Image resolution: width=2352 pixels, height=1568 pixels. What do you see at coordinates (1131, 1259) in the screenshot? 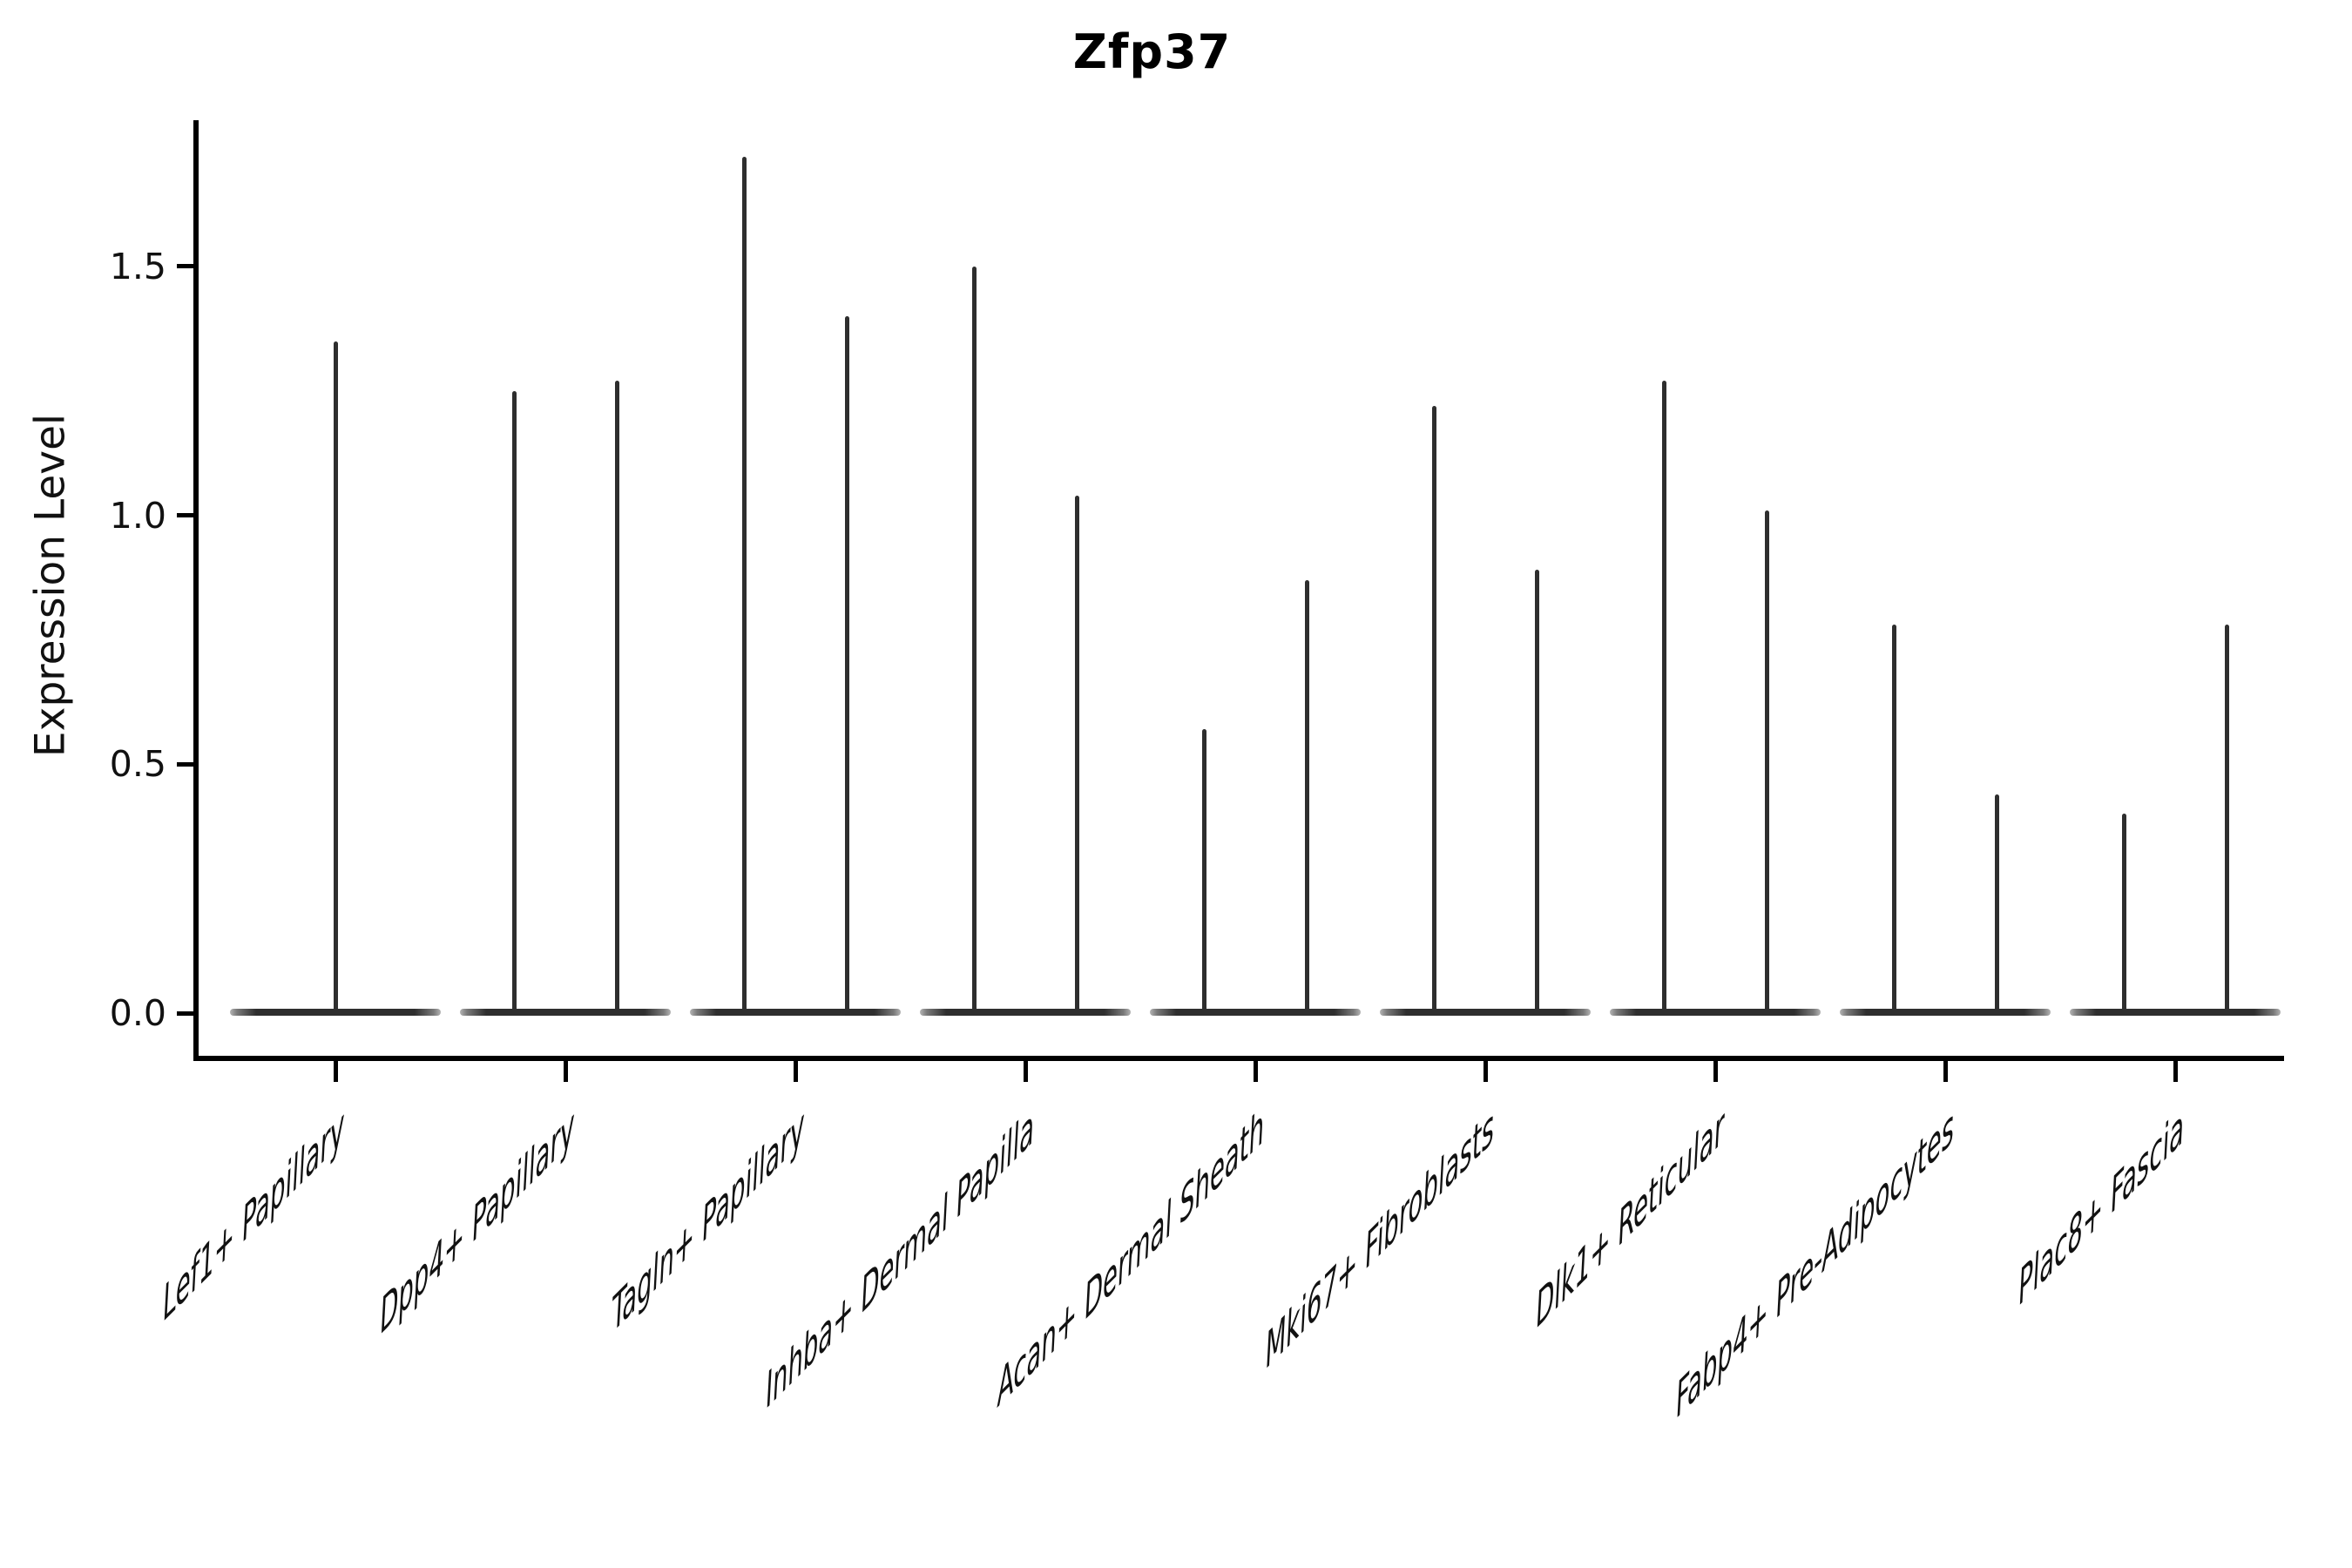
I see `x-tick-label: Acan+ Dermal Sheath` at bounding box center [1131, 1259].